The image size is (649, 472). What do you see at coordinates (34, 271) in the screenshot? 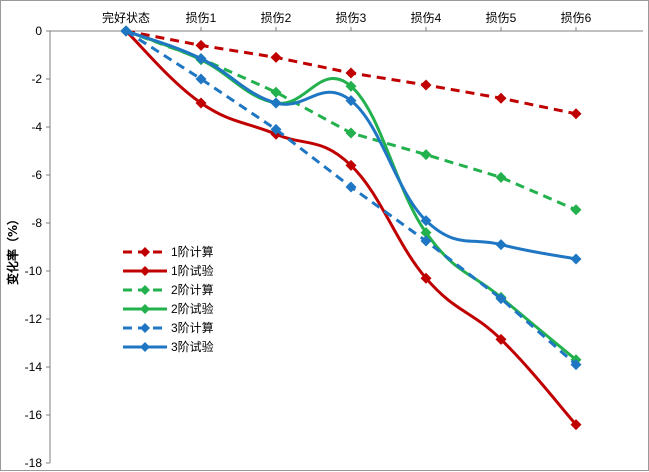
I see `y-tick-label: -10` at bounding box center [34, 271].